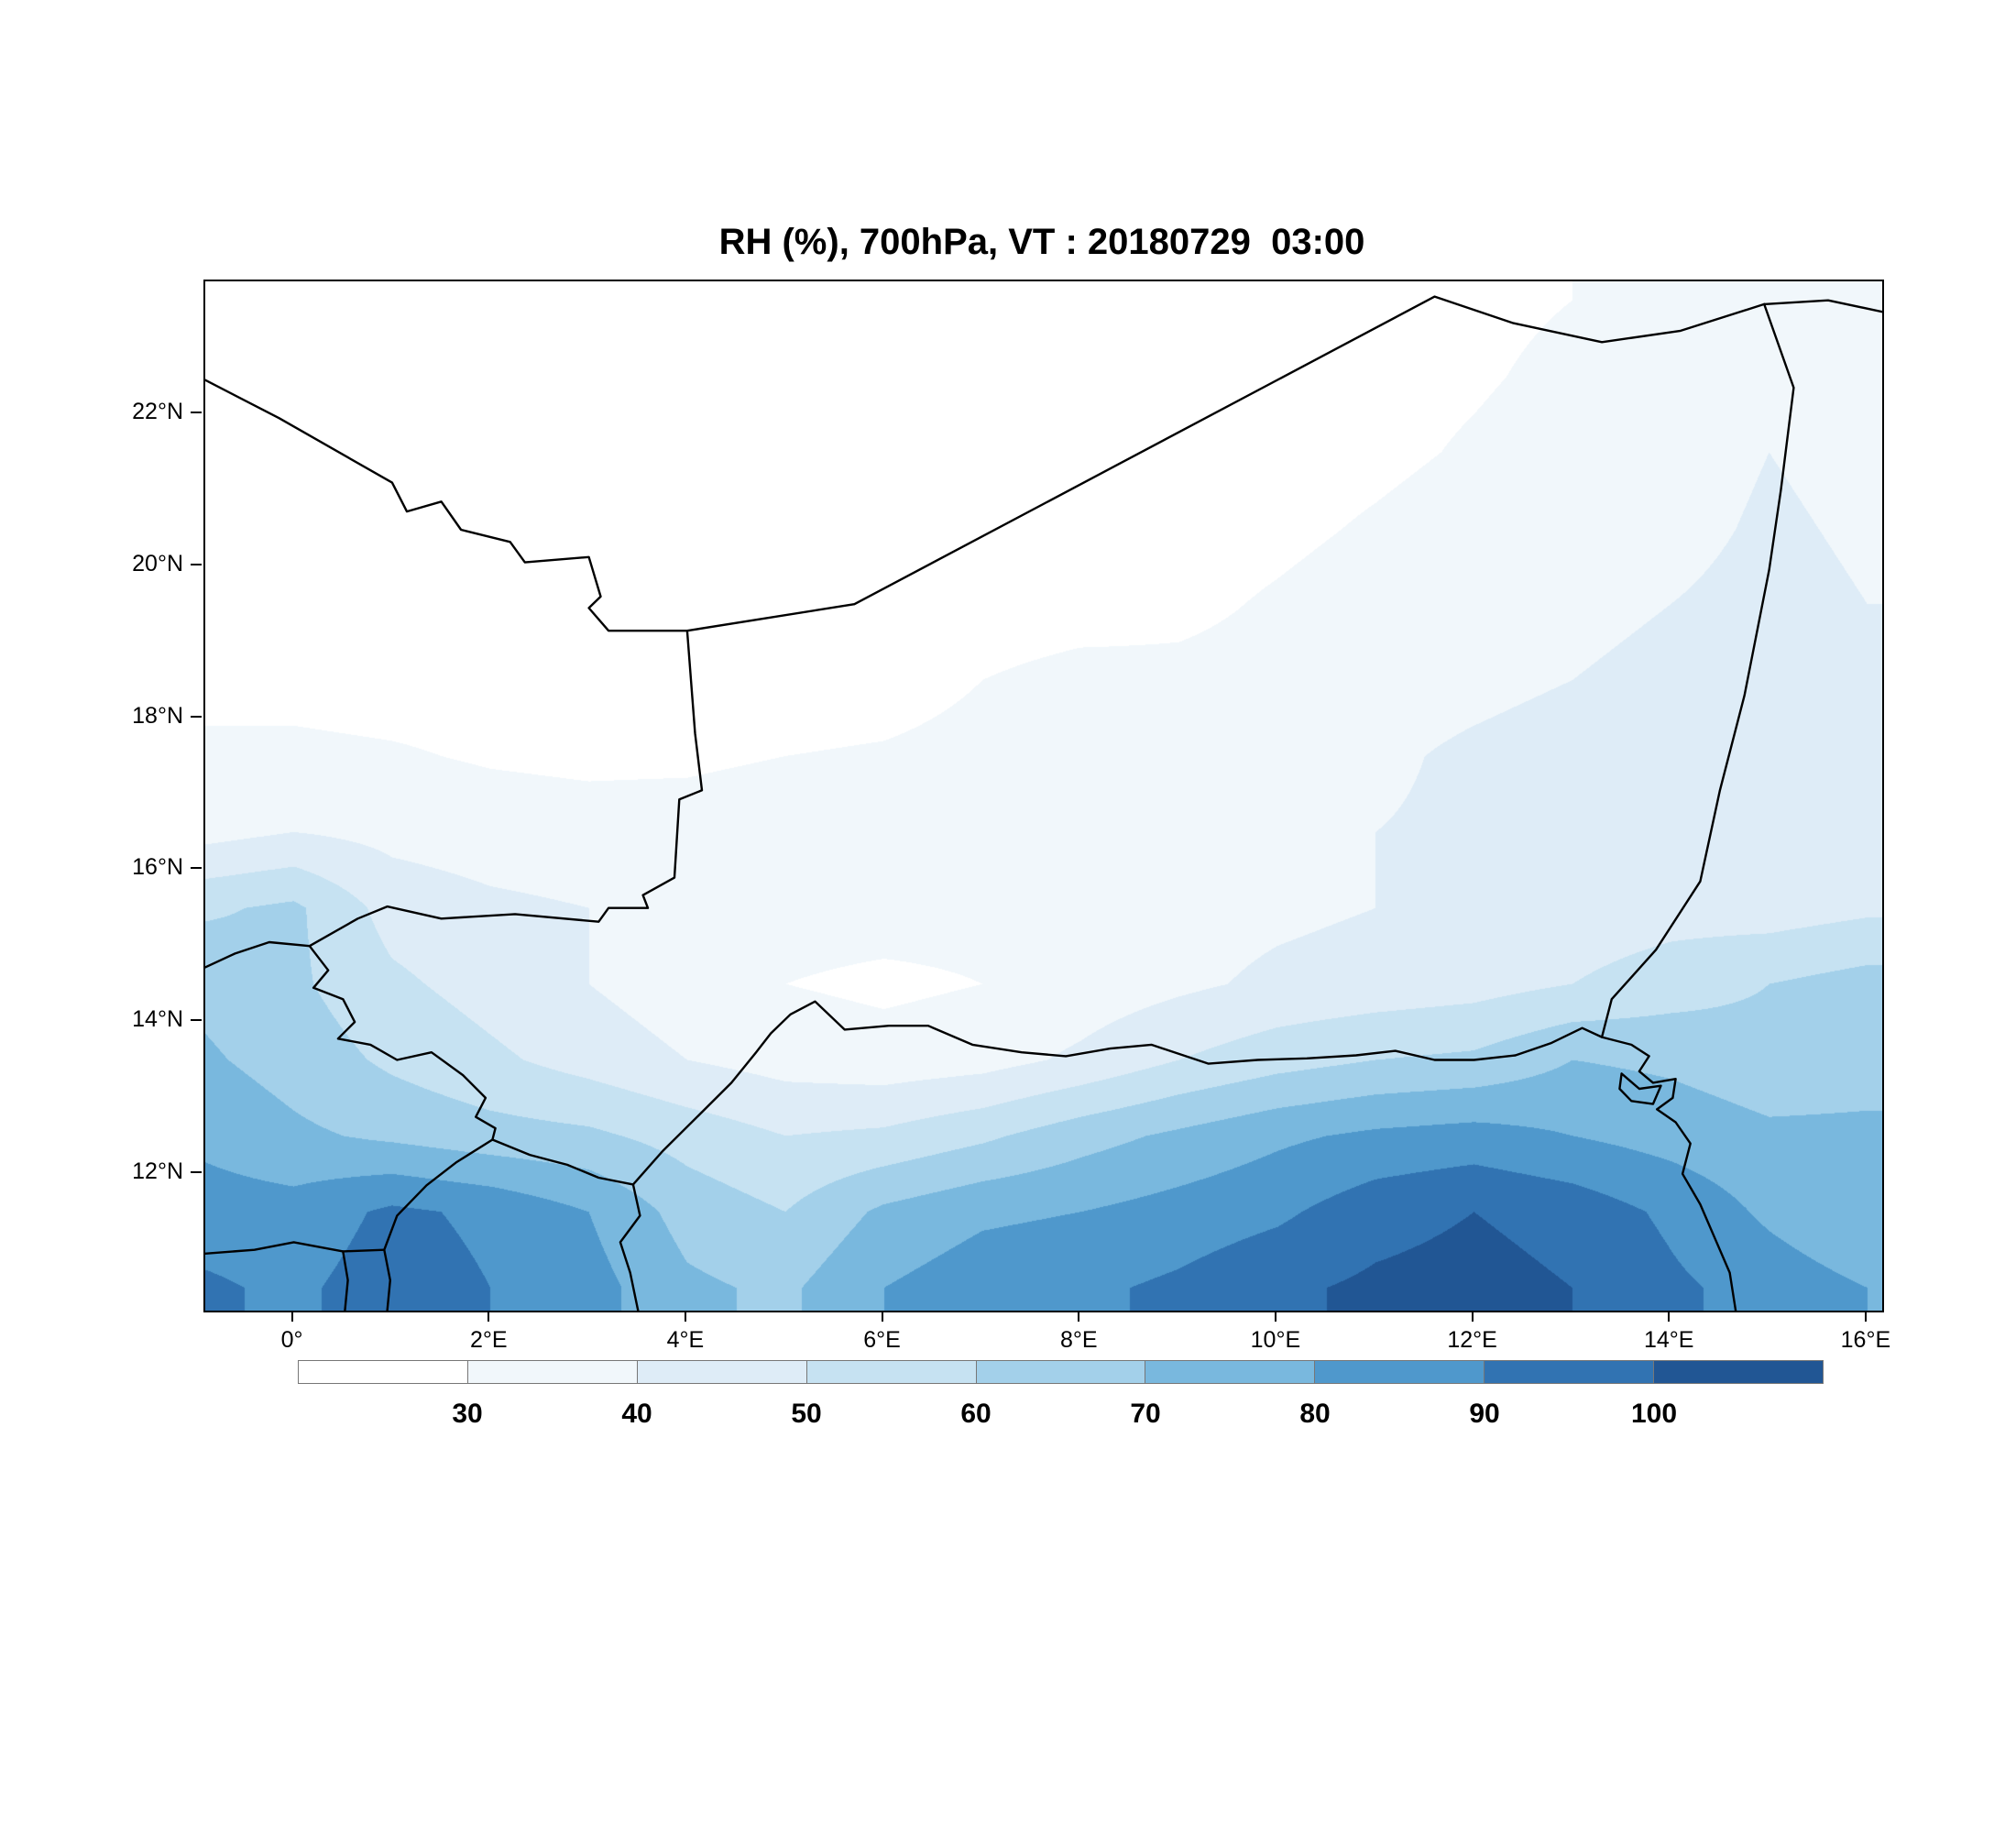 Image resolution: width=2016 pixels, height=1833 pixels. What do you see at coordinates (1484, 1414) in the screenshot?
I see `colorbar-label: 90` at bounding box center [1484, 1414].